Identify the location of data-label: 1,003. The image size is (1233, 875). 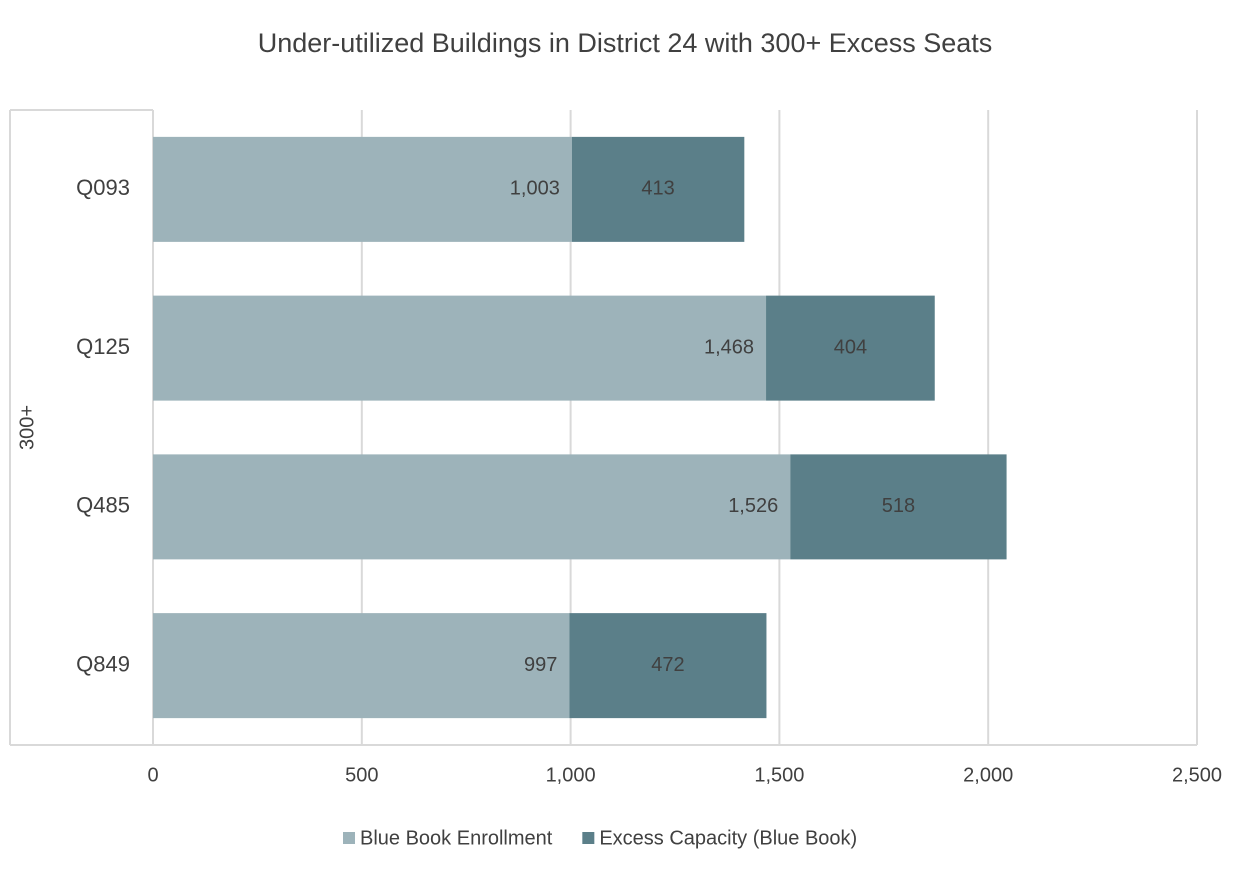
(535, 189).